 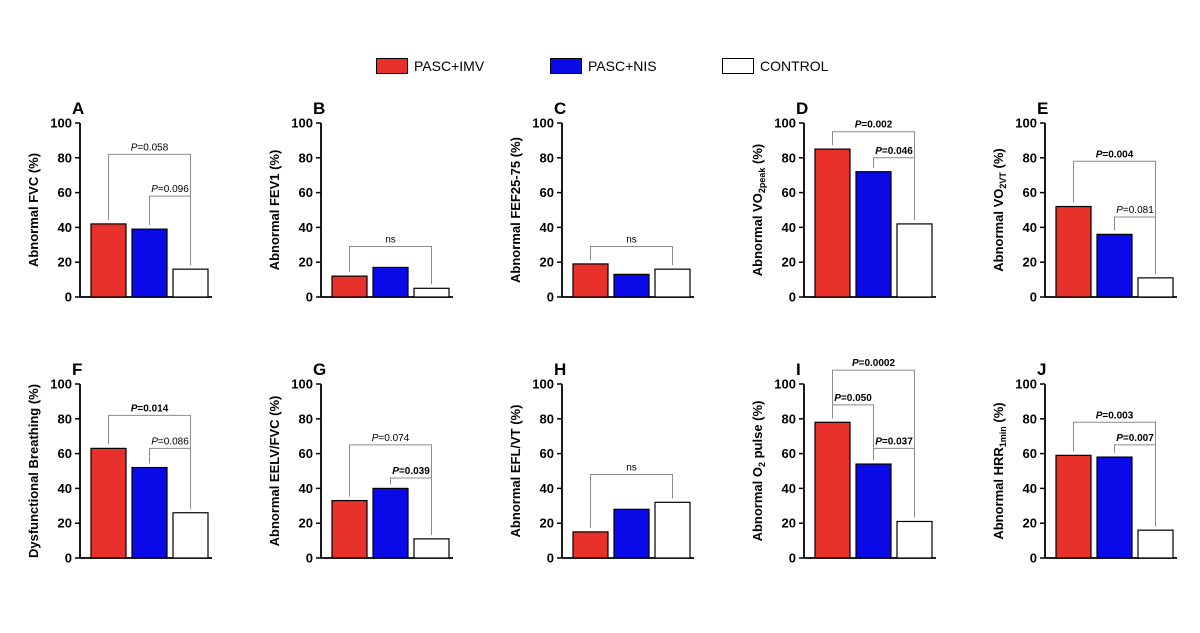 What do you see at coordinates (65, 227) in the screenshot?
I see `y-tick-label-a: 40` at bounding box center [65, 227].